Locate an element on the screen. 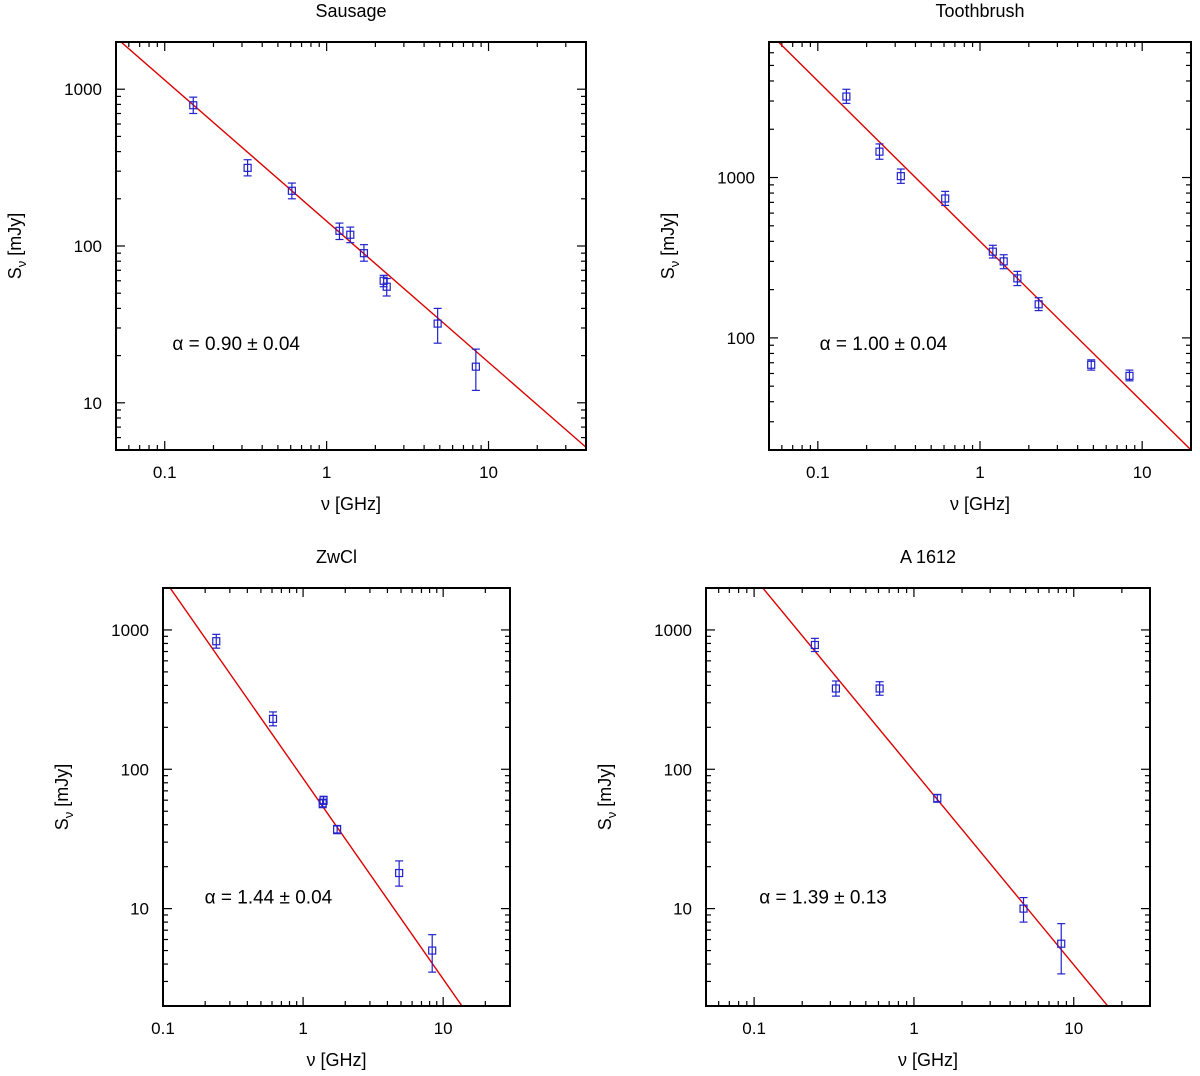 The image size is (1200, 1076). y-tick-label: 10 is located at coordinates (92, 403).